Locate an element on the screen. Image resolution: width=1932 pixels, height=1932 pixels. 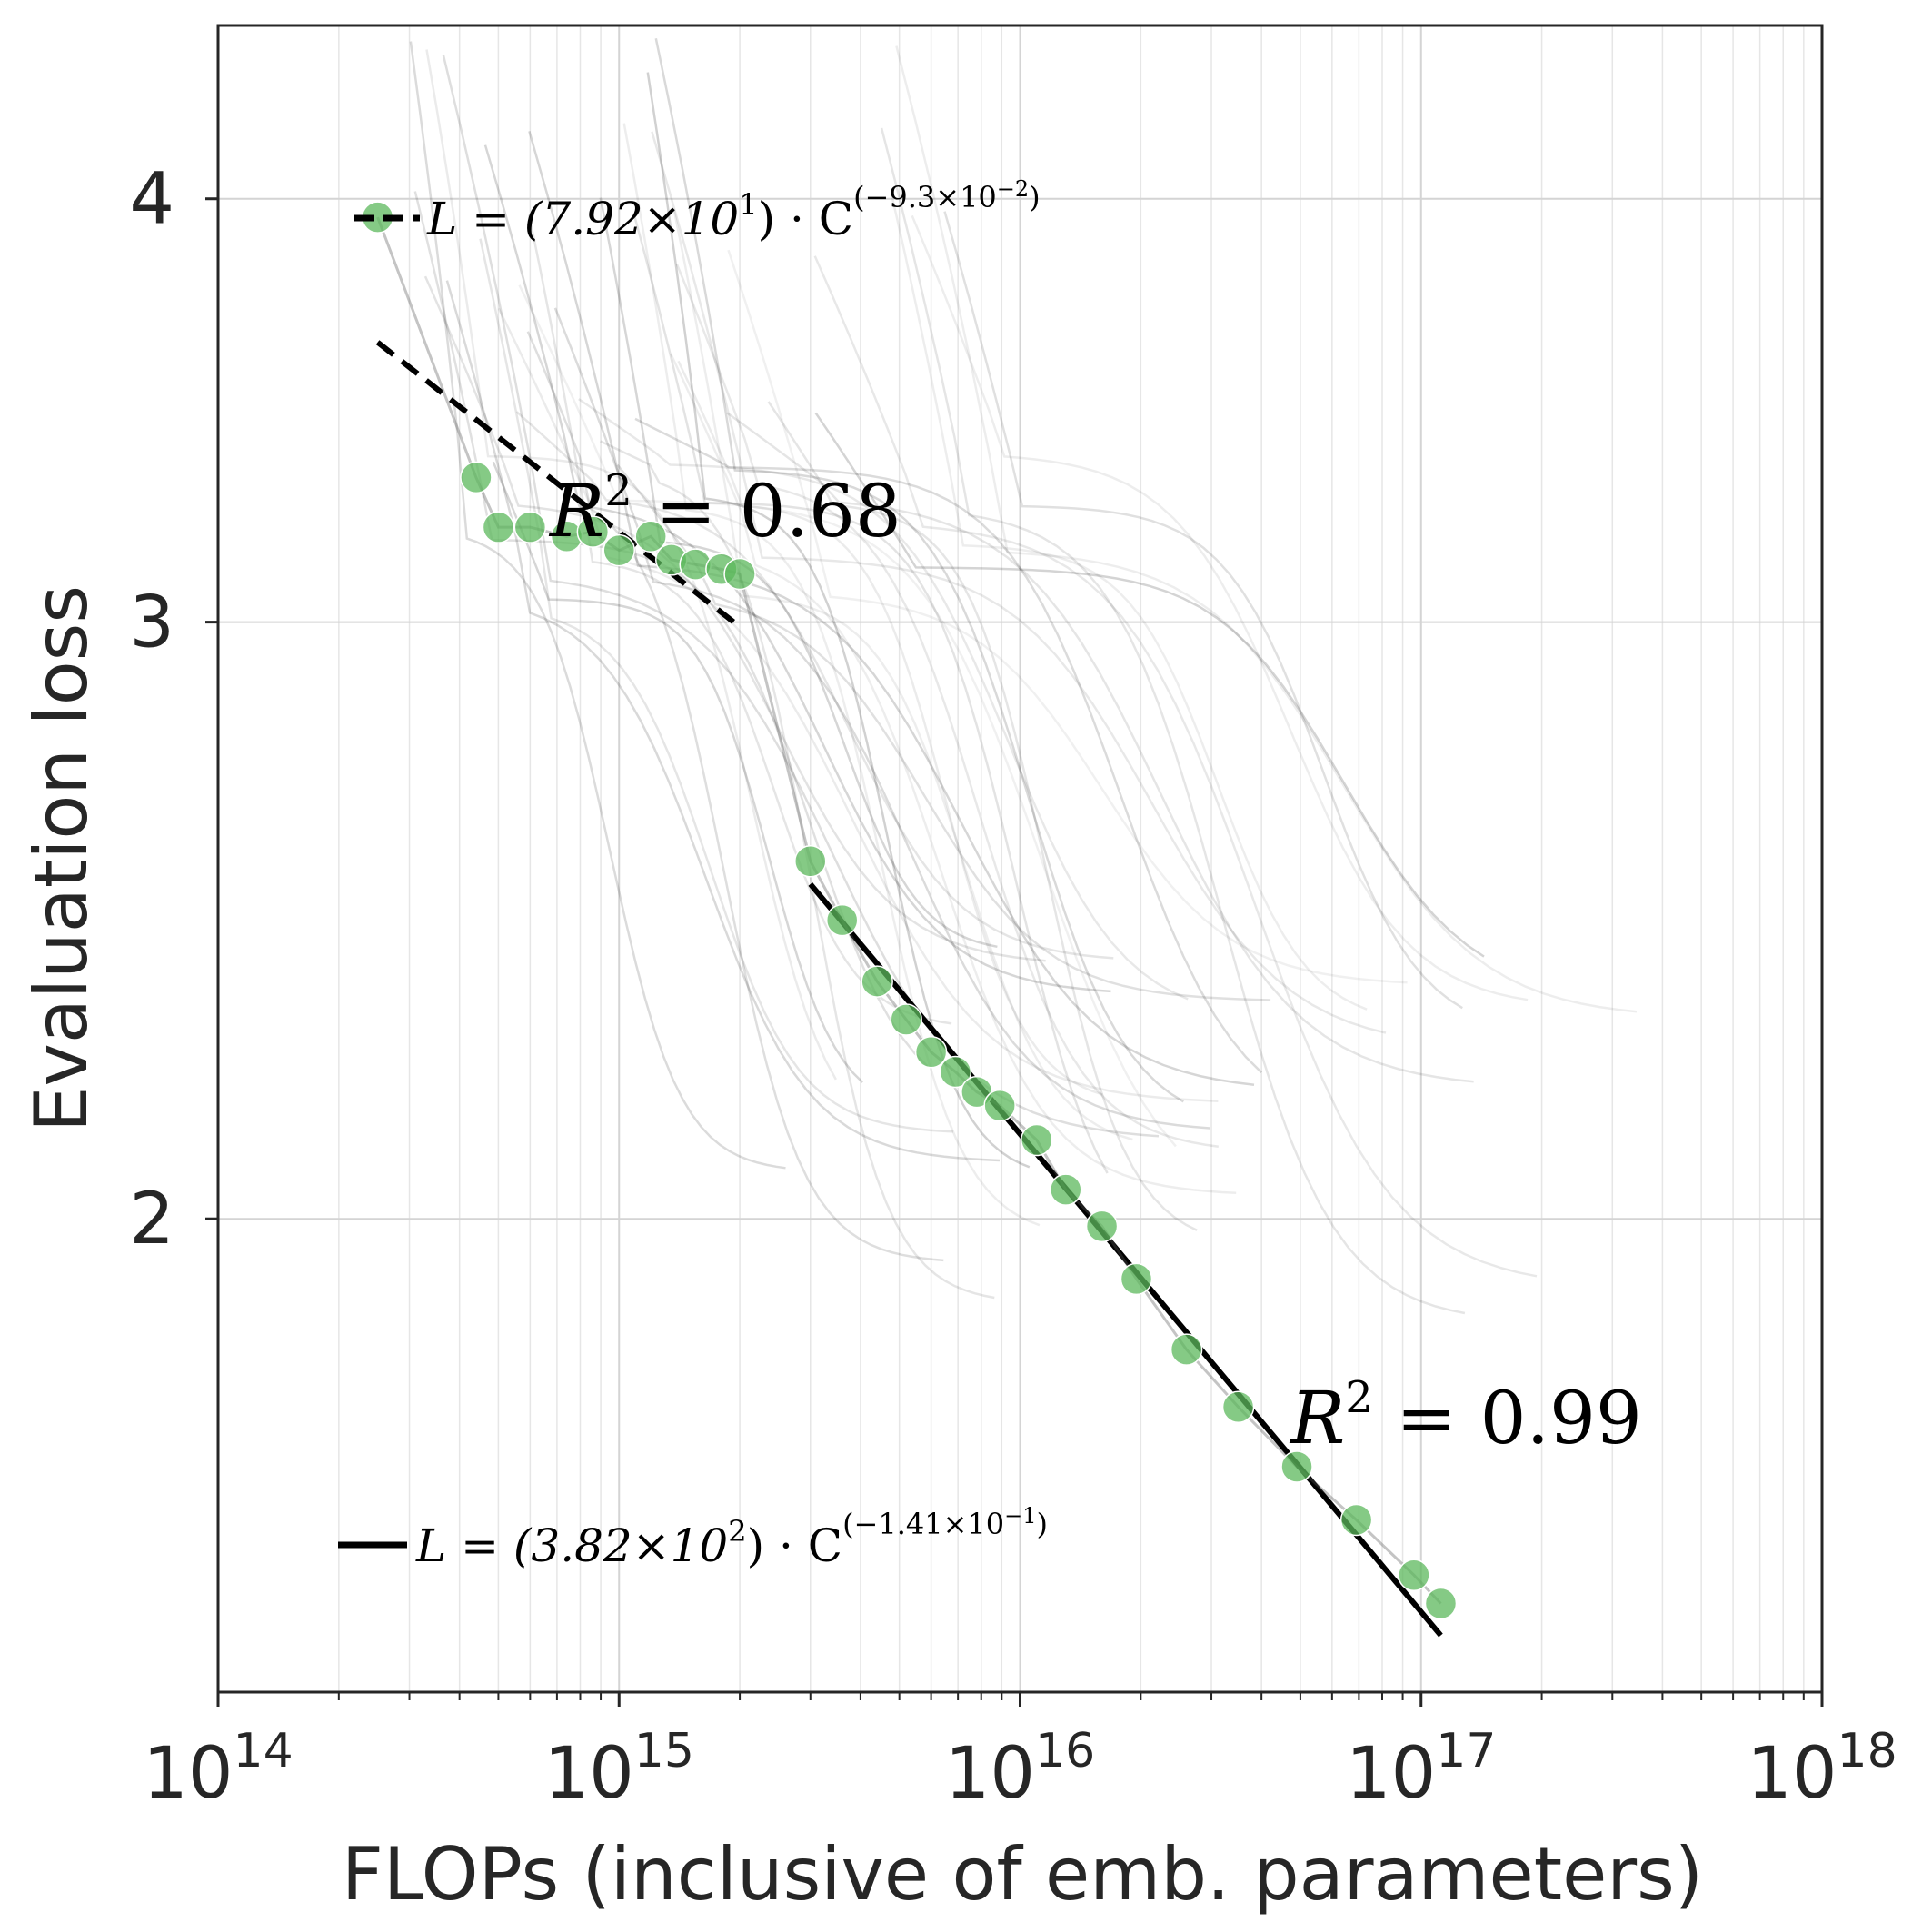
x-tick-label: 1015 is located at coordinates (619, 1770).